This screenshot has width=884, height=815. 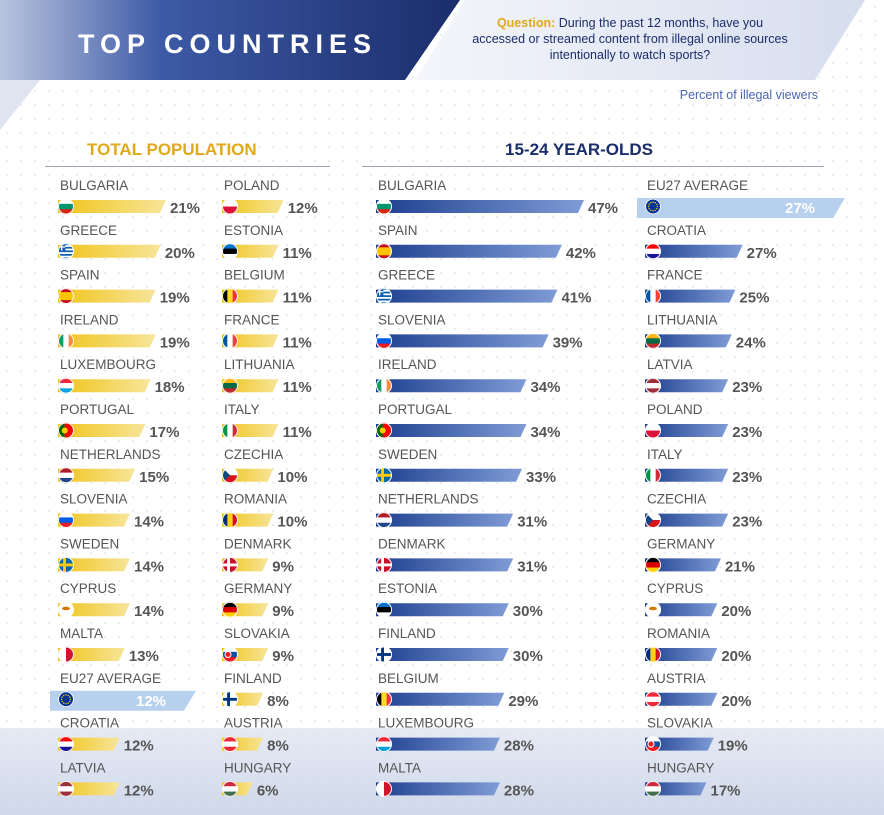 I want to click on category-label: HUNGARY, so click(x=257, y=767).